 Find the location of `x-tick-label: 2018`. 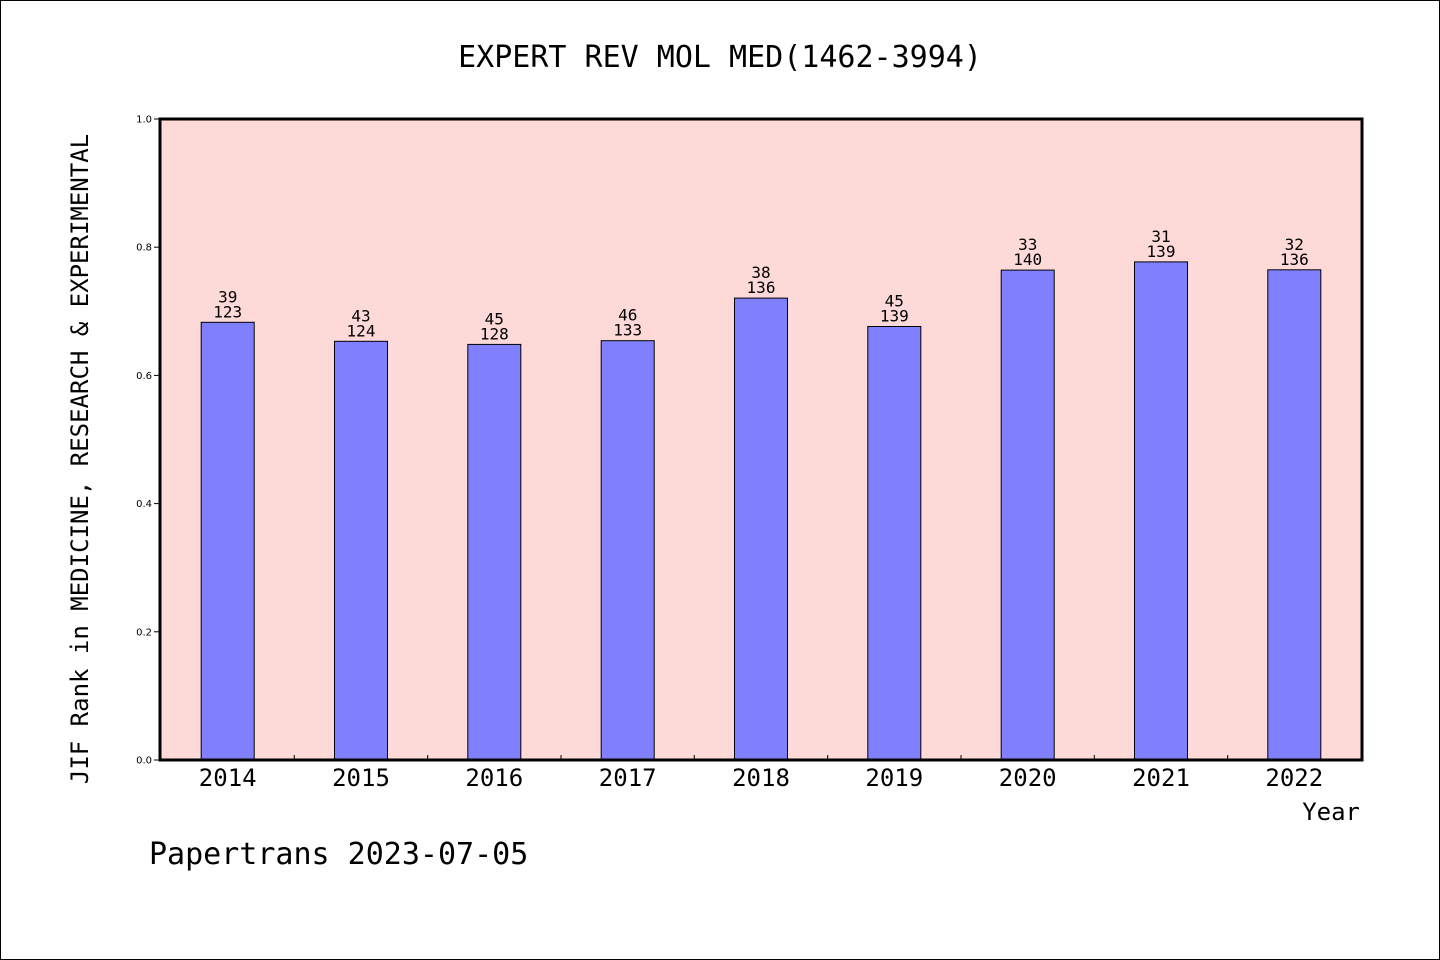

x-tick-label: 2018 is located at coordinates (761, 778).